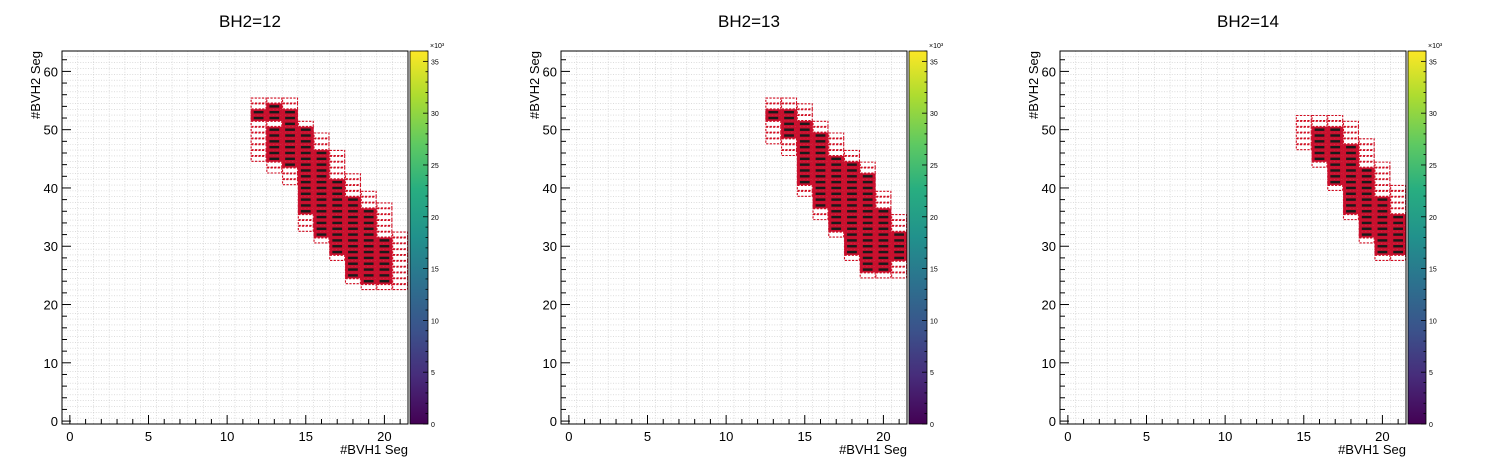 This screenshot has width=1498, height=475. I want to click on x-axis-ticks, so click(235, 419).